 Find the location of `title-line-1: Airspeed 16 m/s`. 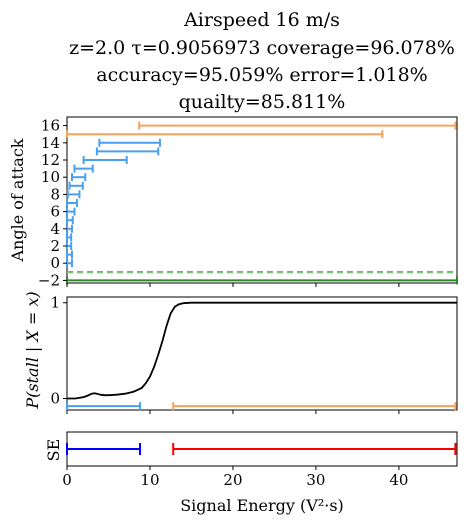

title-line-1: Airspeed 16 m/s is located at coordinates (261, 20).